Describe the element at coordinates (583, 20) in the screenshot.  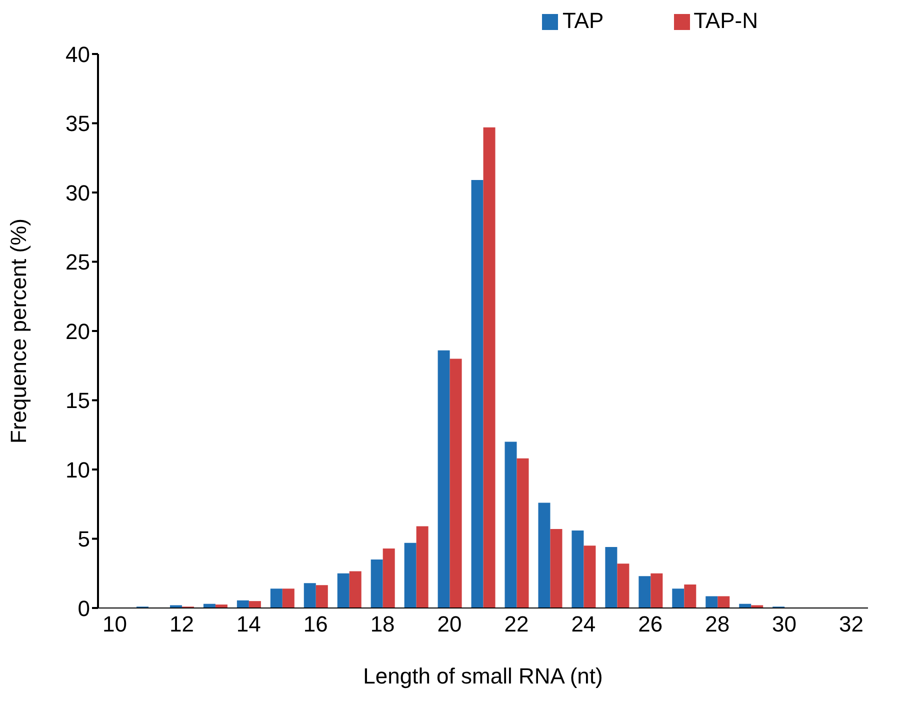
I see `legend-label: TAP` at that location.